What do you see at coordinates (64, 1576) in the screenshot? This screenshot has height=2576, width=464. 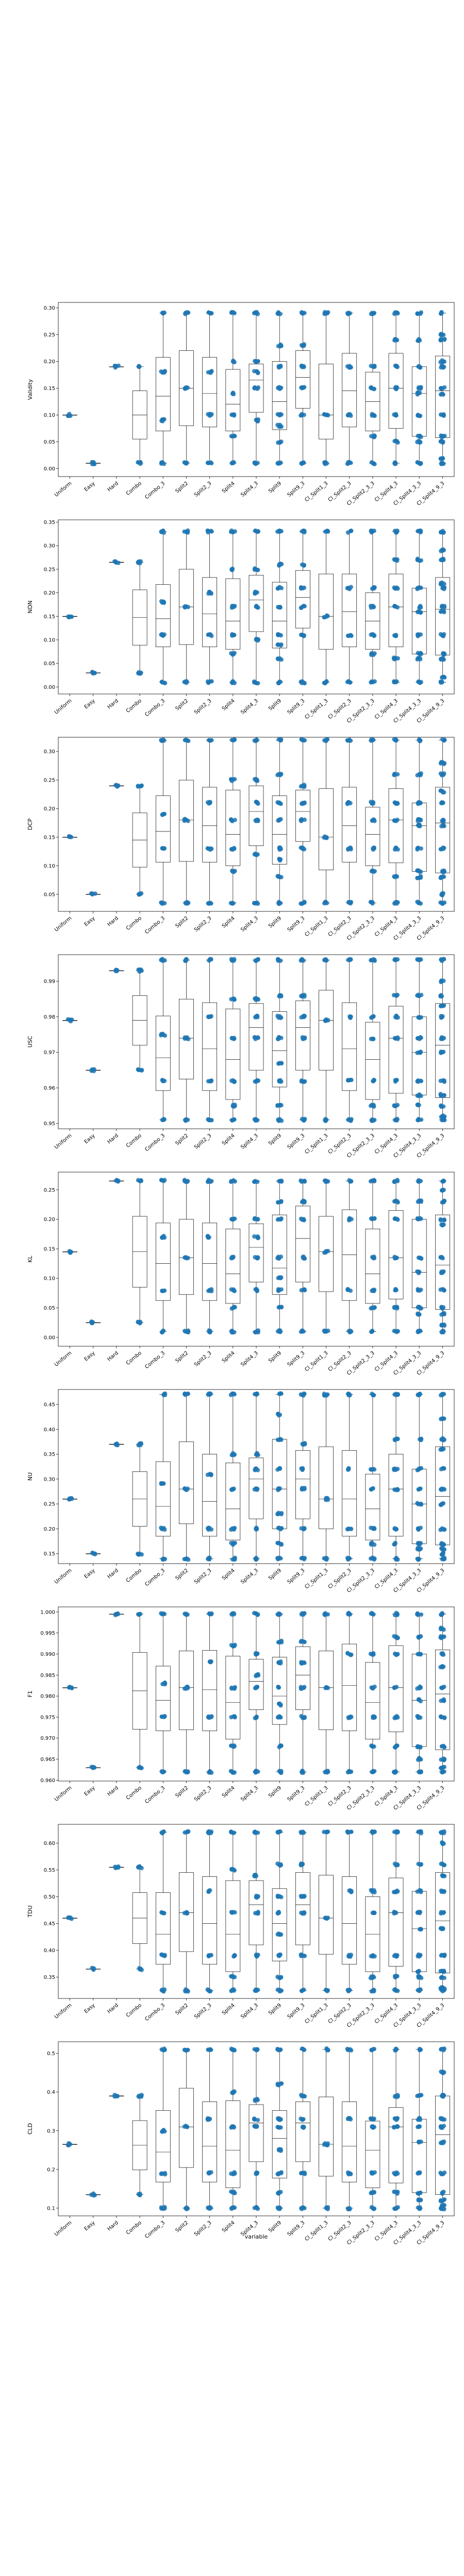 I see `x-tick-label: Uniform` at bounding box center [64, 1576].